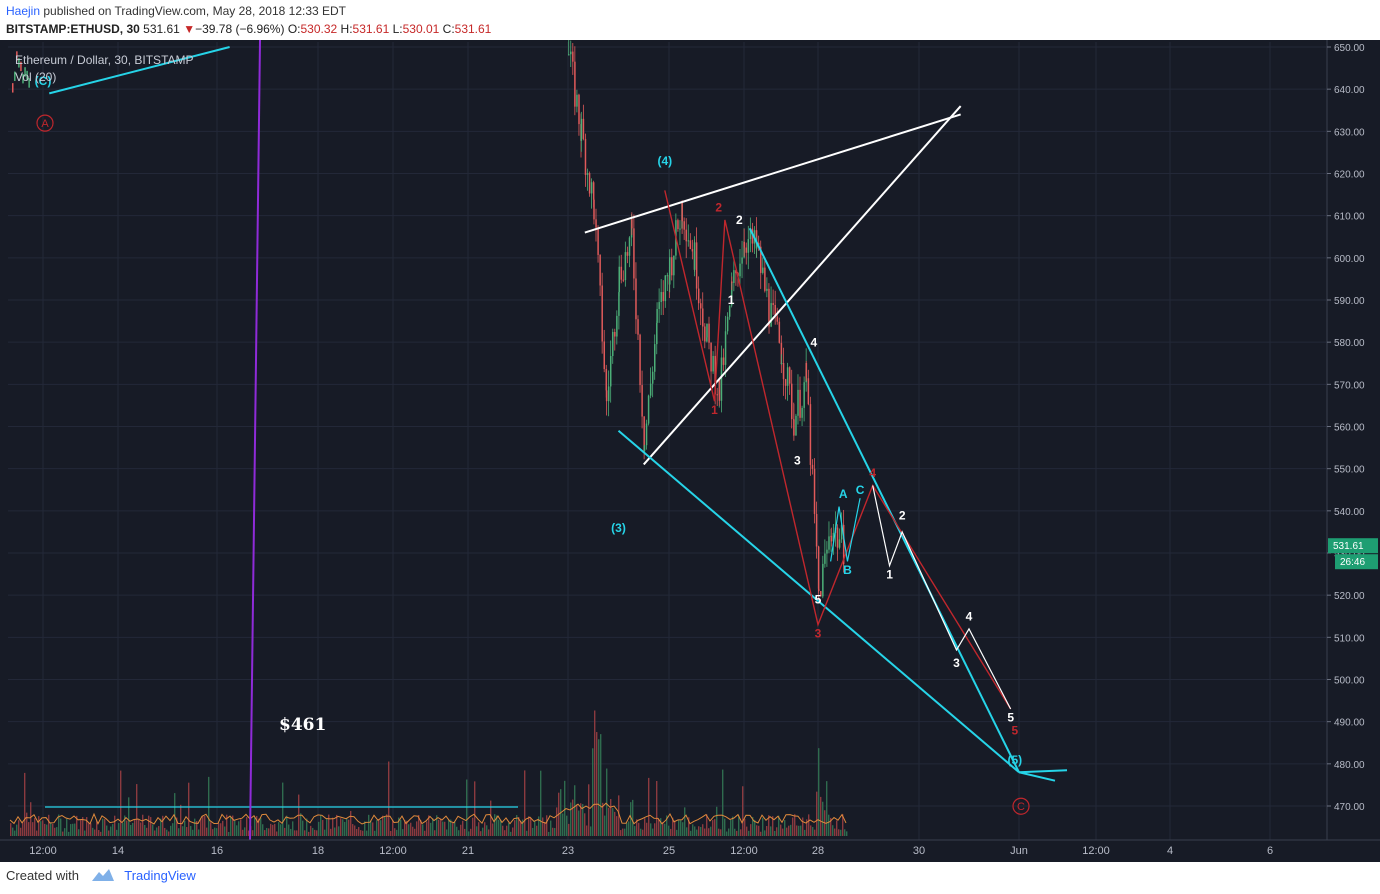  Describe the element at coordinates (1349, 175) in the screenshot. I see `price-tick-label: 620.00` at that location.